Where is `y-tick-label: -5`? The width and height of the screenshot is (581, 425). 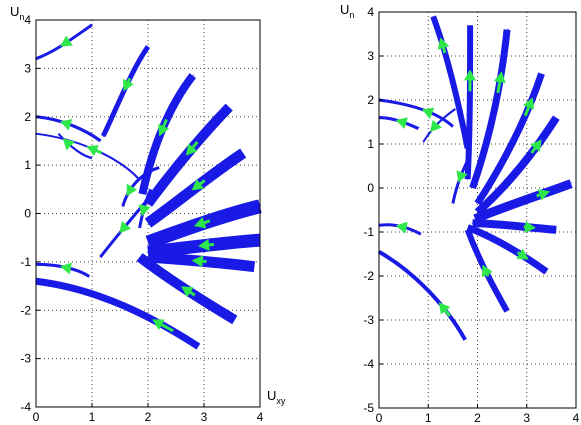 y-tick-label: -5 is located at coordinates (368, 408).